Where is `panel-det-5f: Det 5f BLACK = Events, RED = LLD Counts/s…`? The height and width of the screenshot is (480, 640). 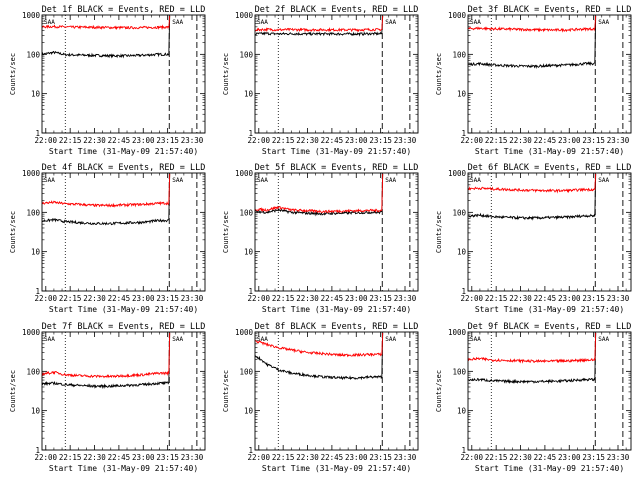 panel-det-5f: Det 5f BLACK = Events, RED = LLD Counts/s… is located at coordinates (320, 238).